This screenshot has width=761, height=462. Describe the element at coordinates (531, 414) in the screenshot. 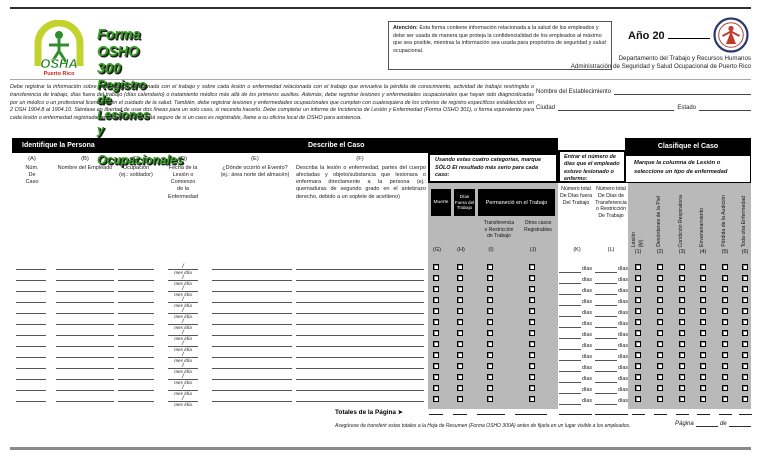

I see `total-line-j` at that location.